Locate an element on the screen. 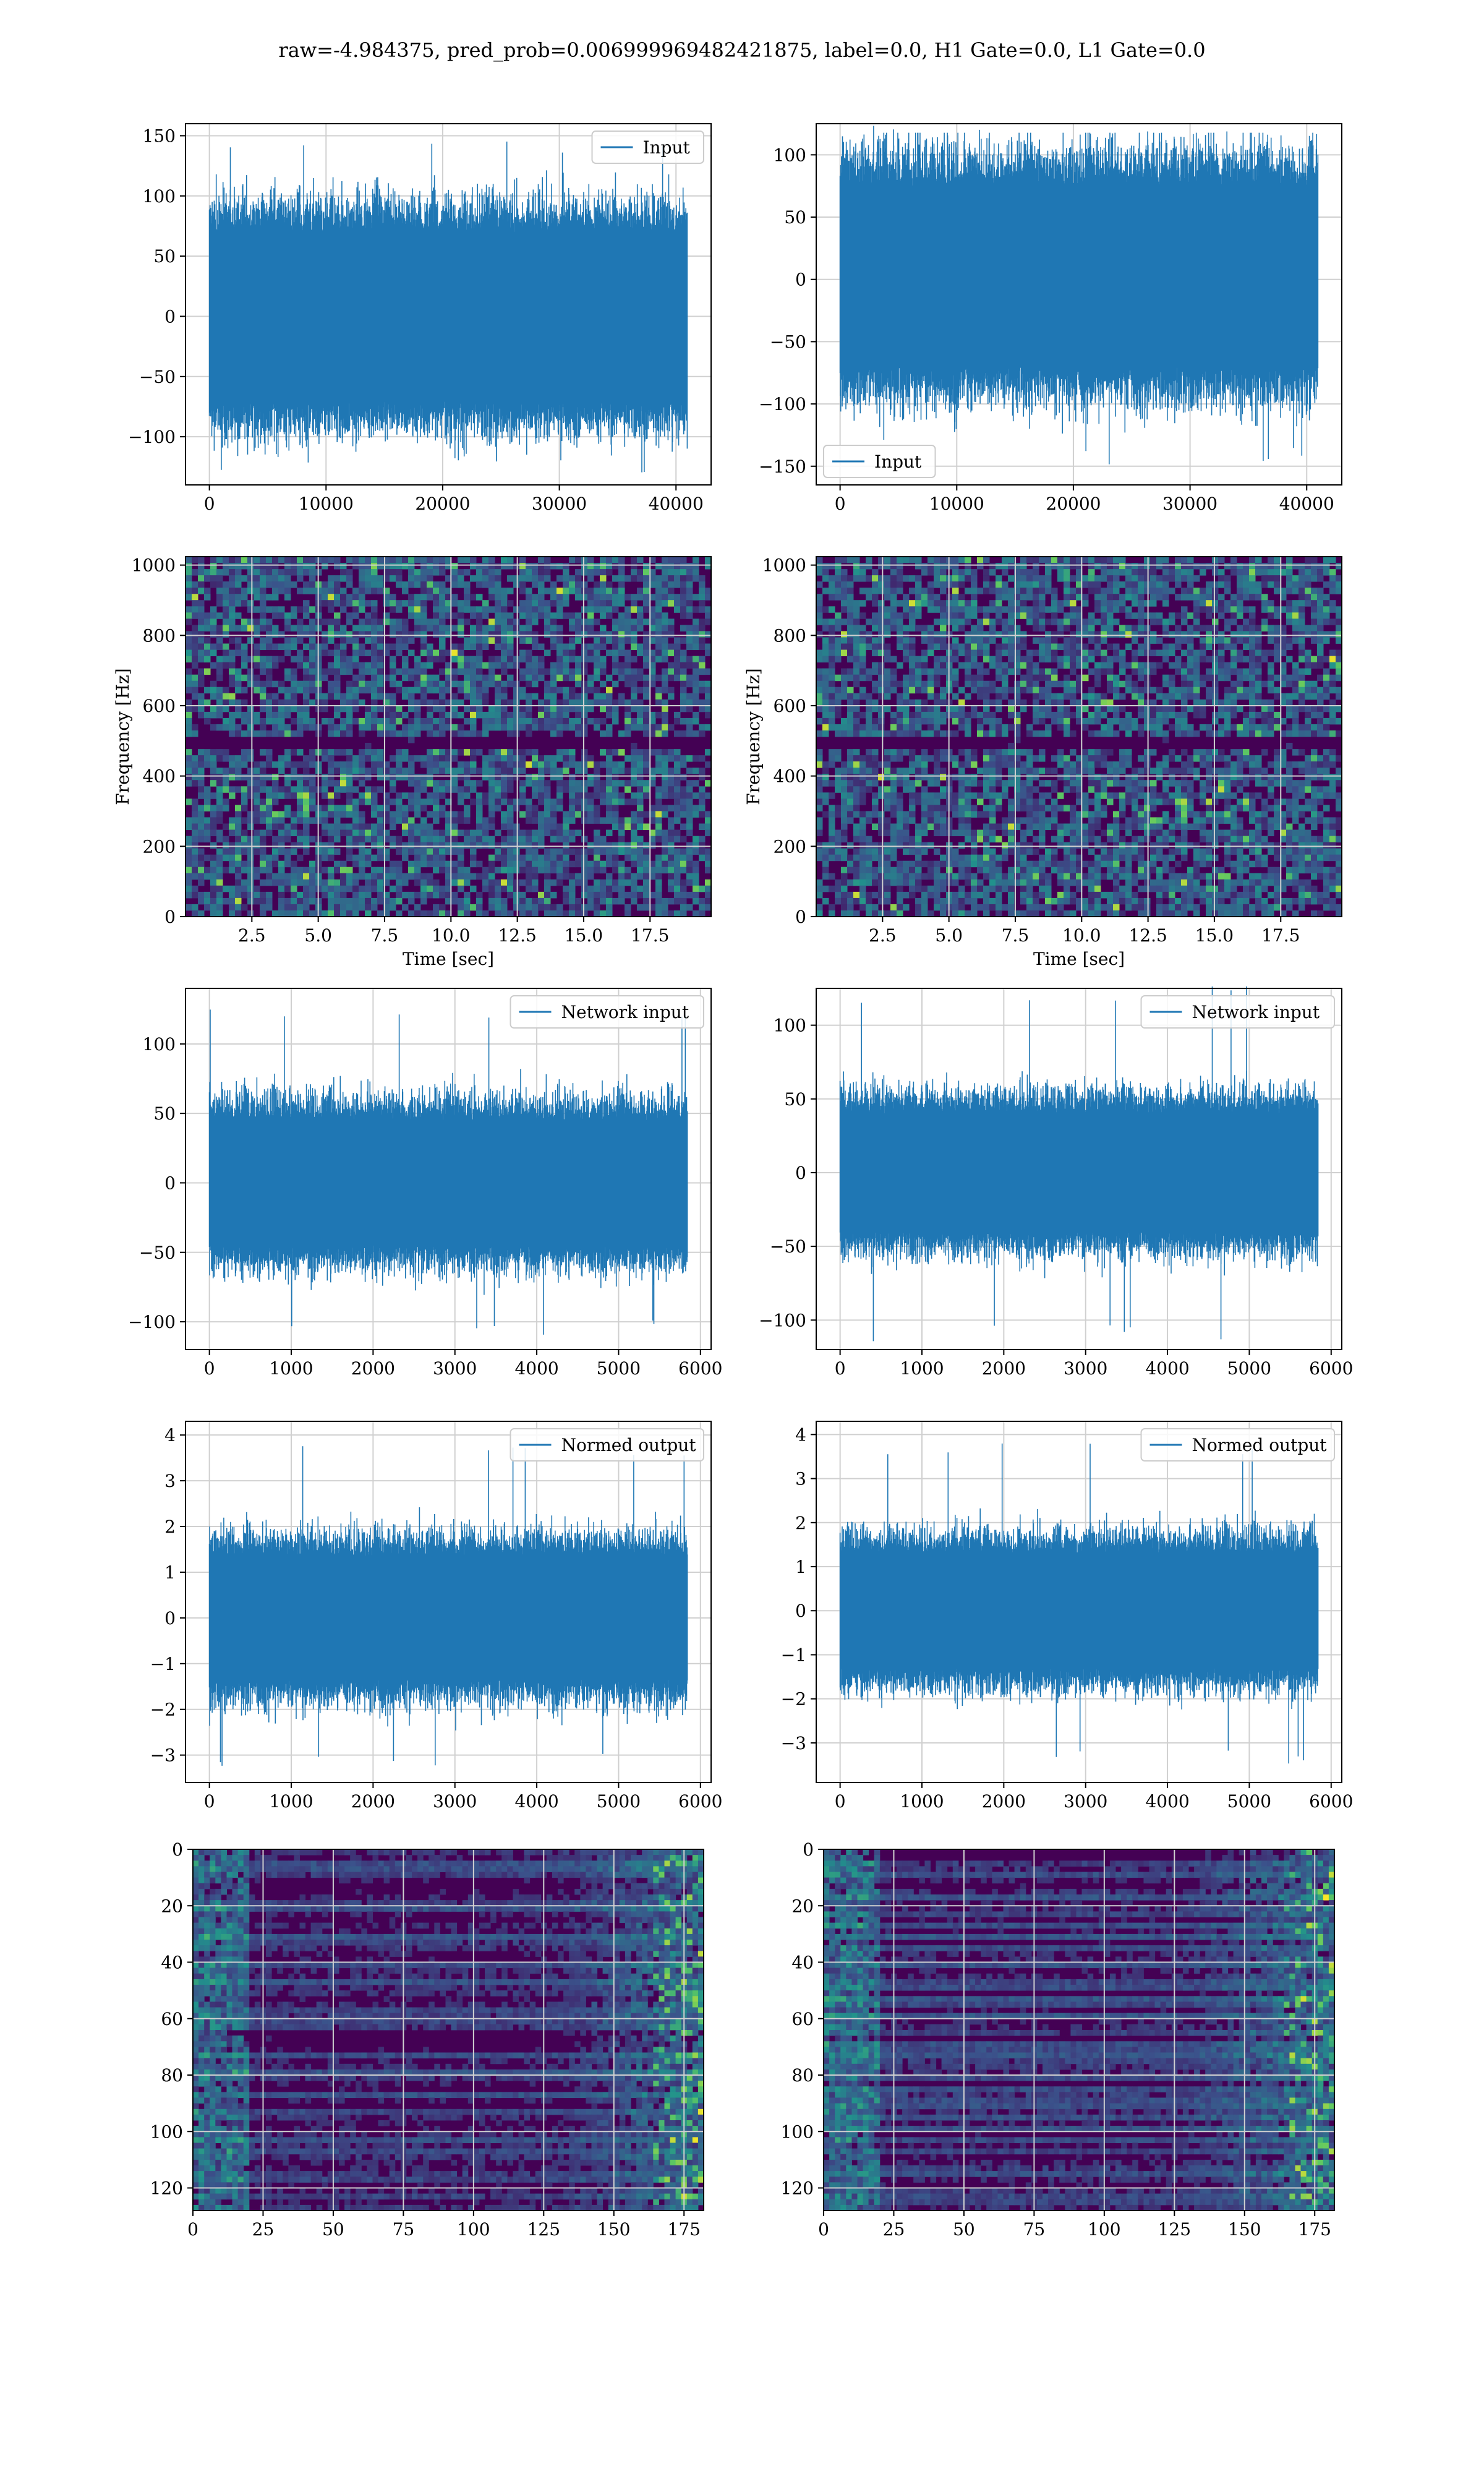  legend-label: Normed output is located at coordinates (629, 1445).